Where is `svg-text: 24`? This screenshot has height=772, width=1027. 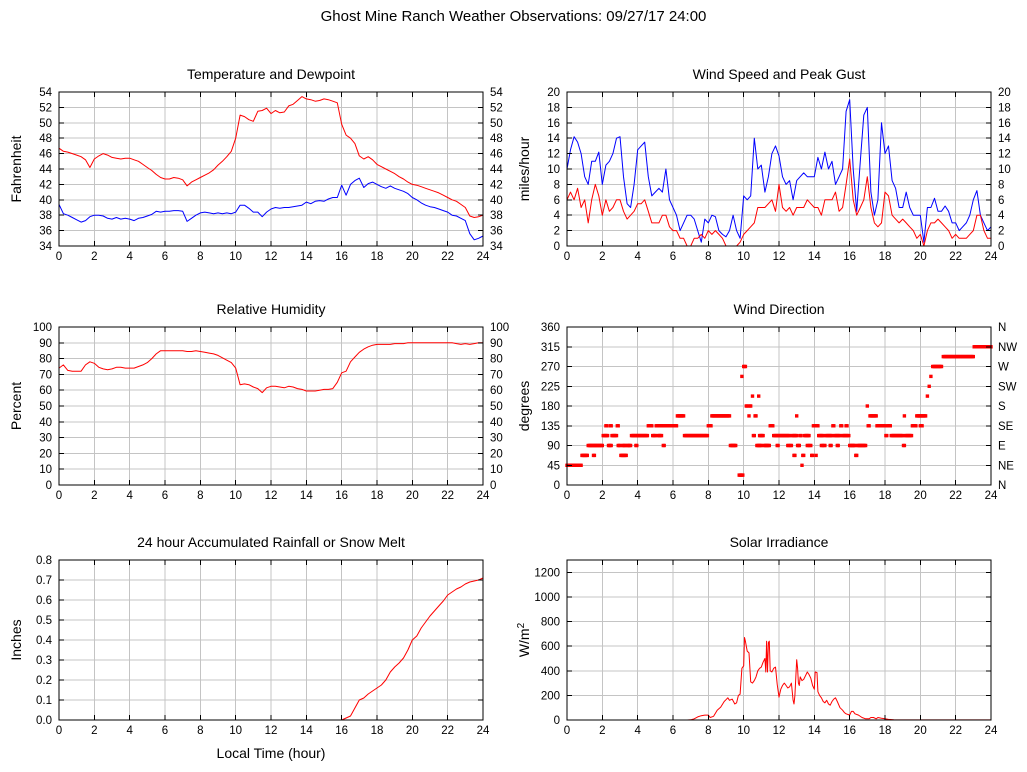
svg-text: 24 is located at coordinates (991, 496).